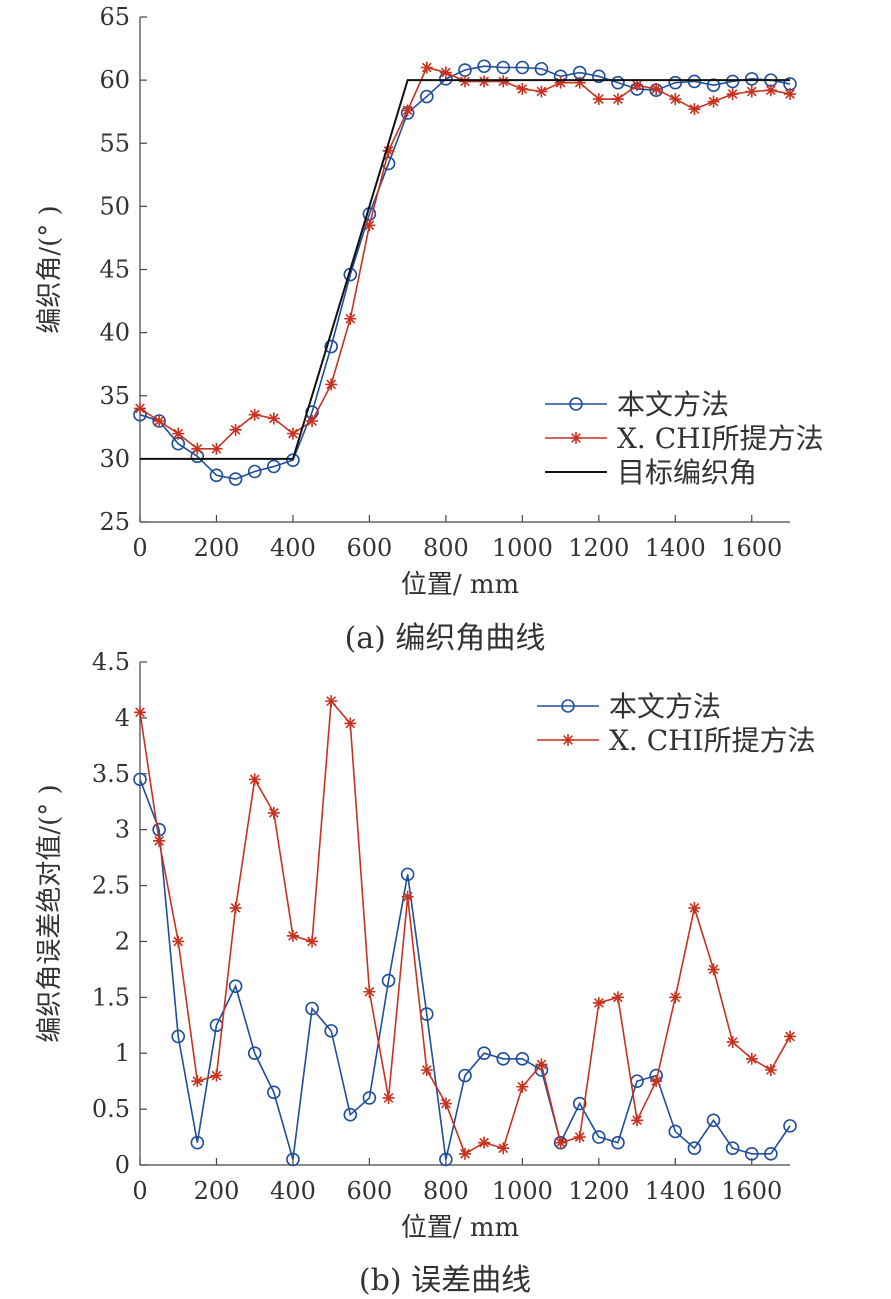  I want to click on x-axis-label: 位置/ mm, so click(460, 1228).